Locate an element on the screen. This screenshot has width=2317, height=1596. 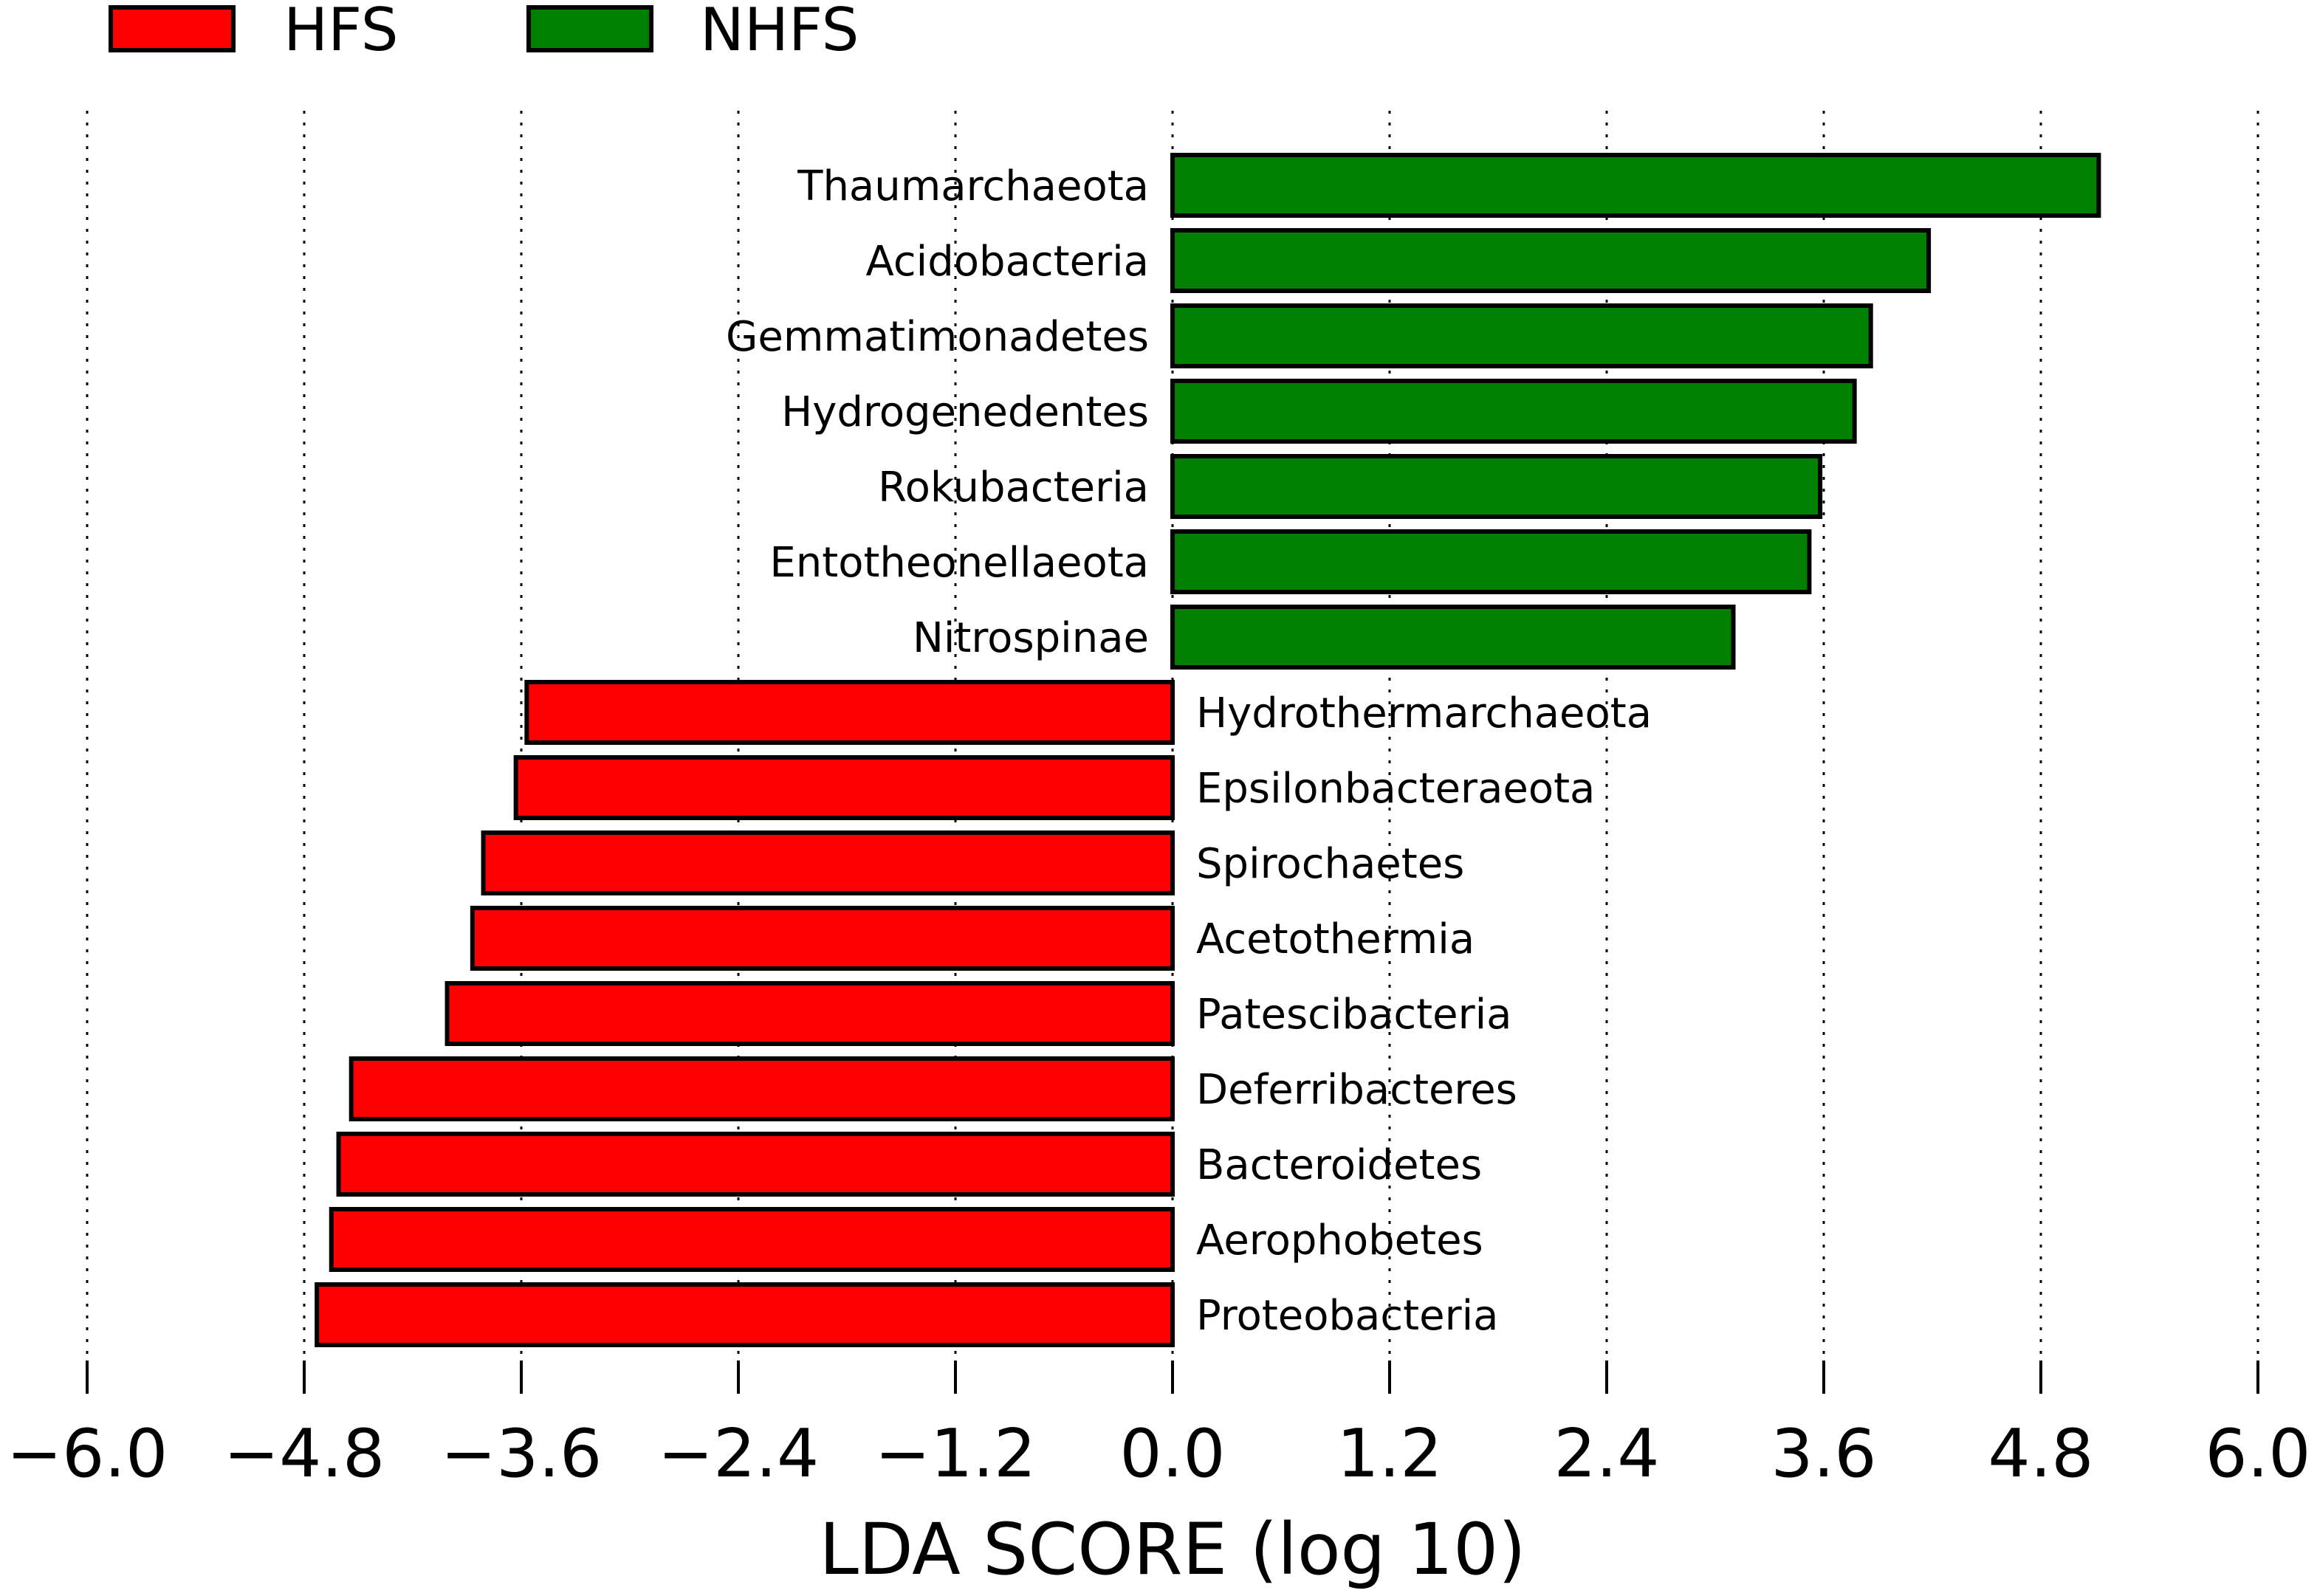
x-tick-label: 2.4 is located at coordinates (1606, 1454).